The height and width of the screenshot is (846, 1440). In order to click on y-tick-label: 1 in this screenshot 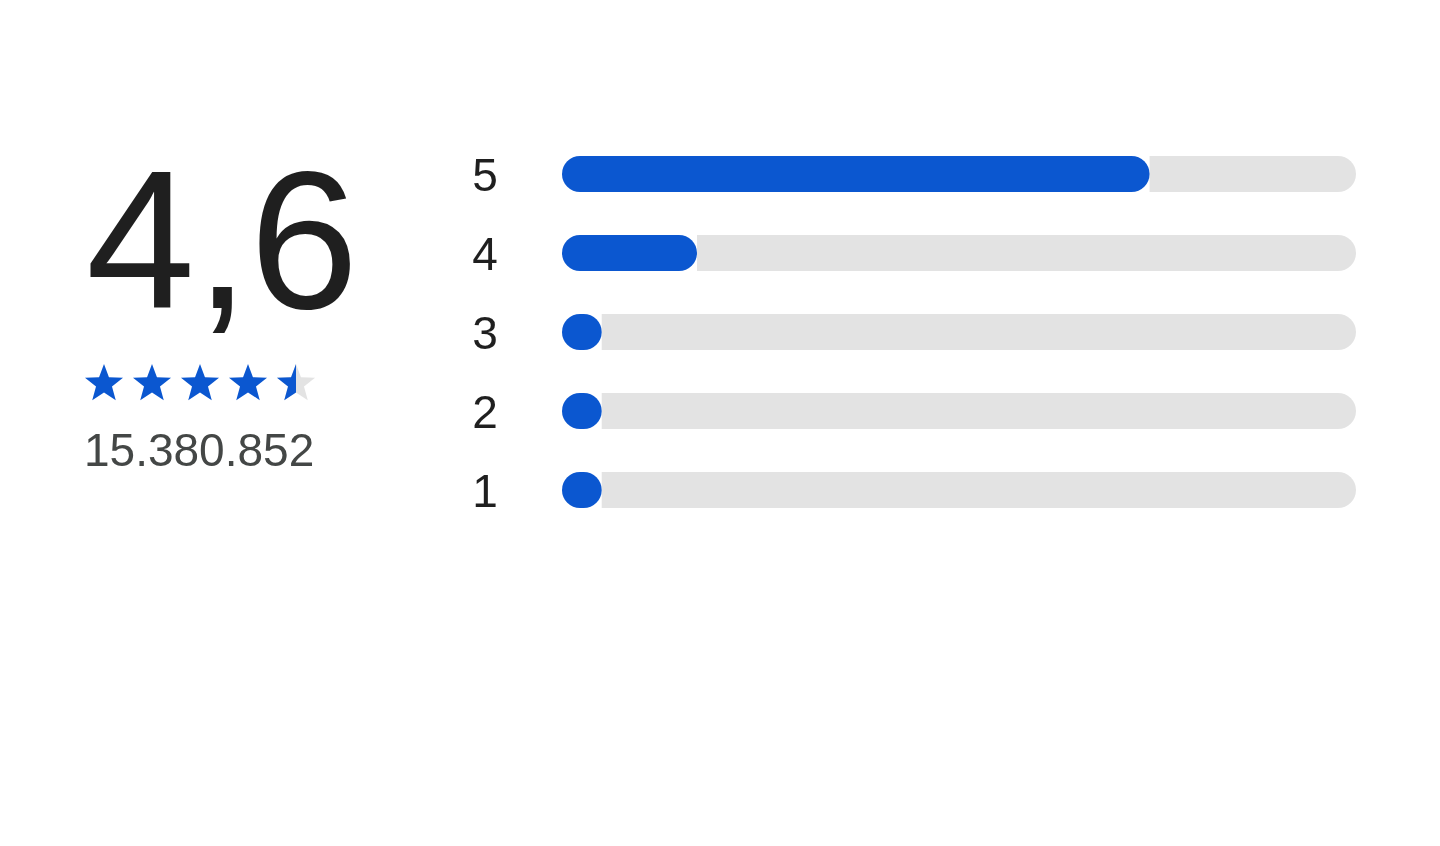, I will do `click(485, 490)`.